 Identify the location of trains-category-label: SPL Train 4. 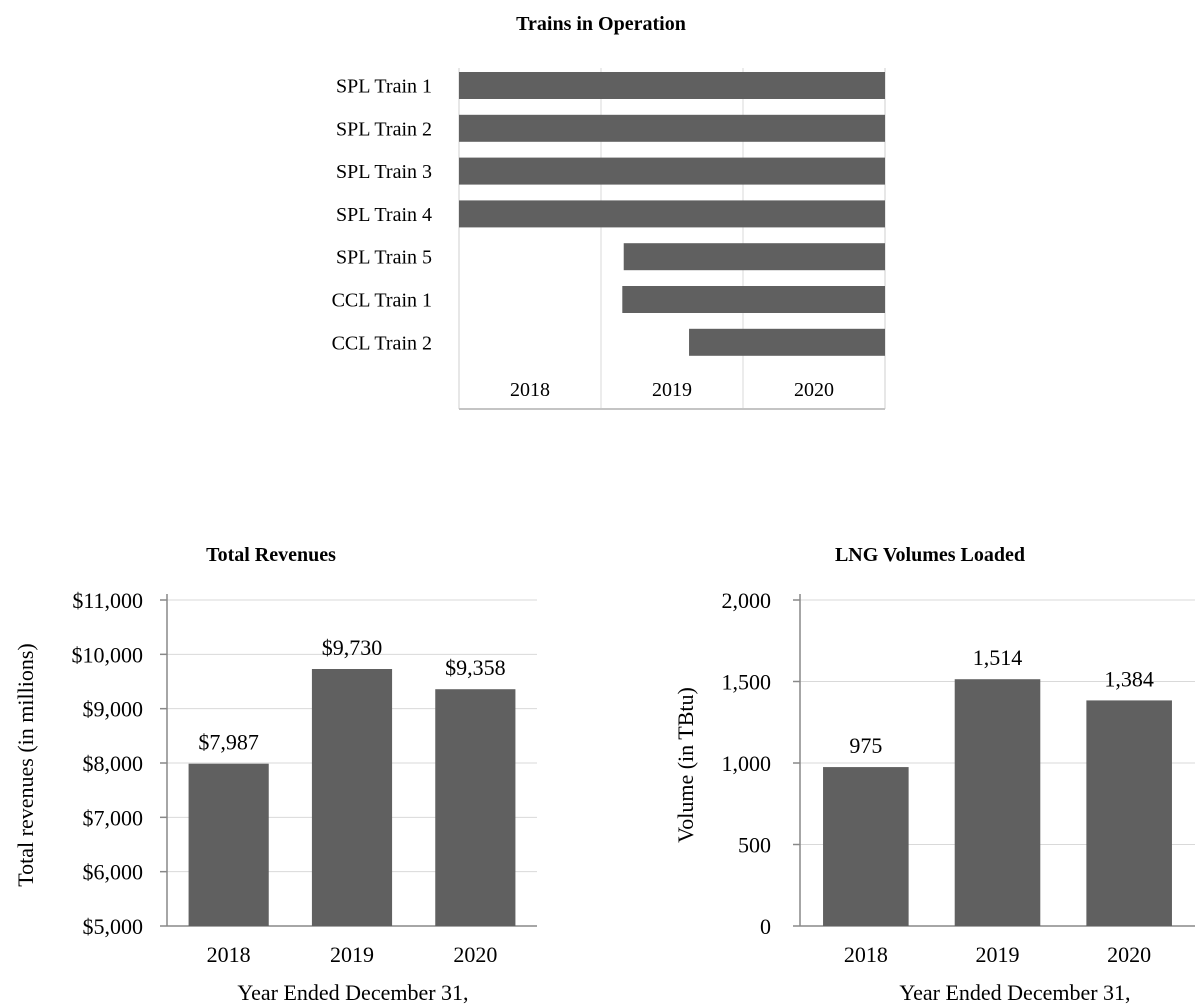
(384, 215).